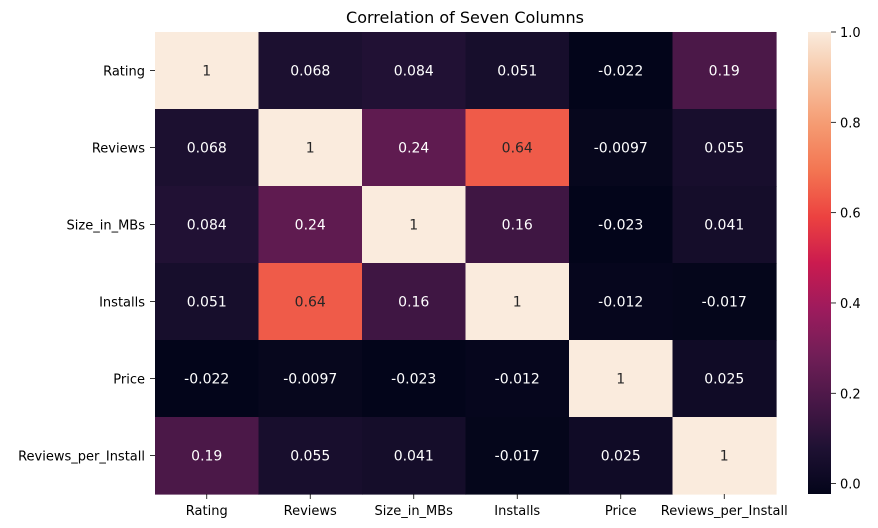 The width and height of the screenshot is (878, 528). I want to click on colorbar-axis: 0.0 0.2 0.4 0.6 0.8 1.0, so click(846, 259).